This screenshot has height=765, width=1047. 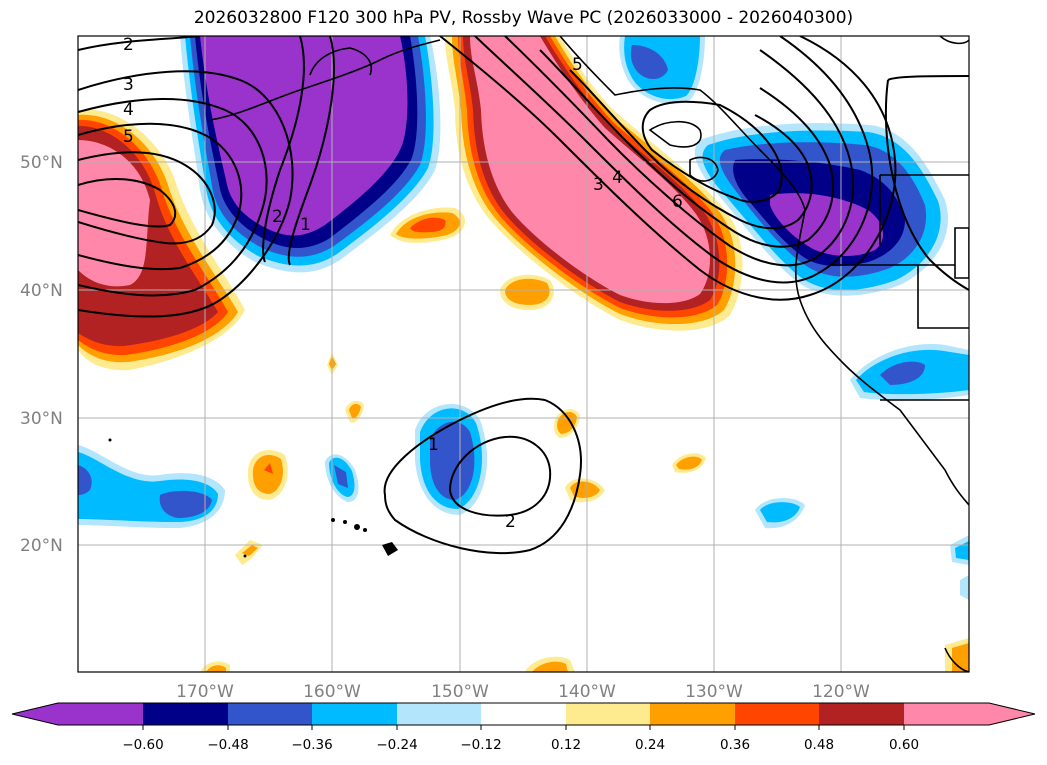 I want to click on islands, so click(x=253, y=498).